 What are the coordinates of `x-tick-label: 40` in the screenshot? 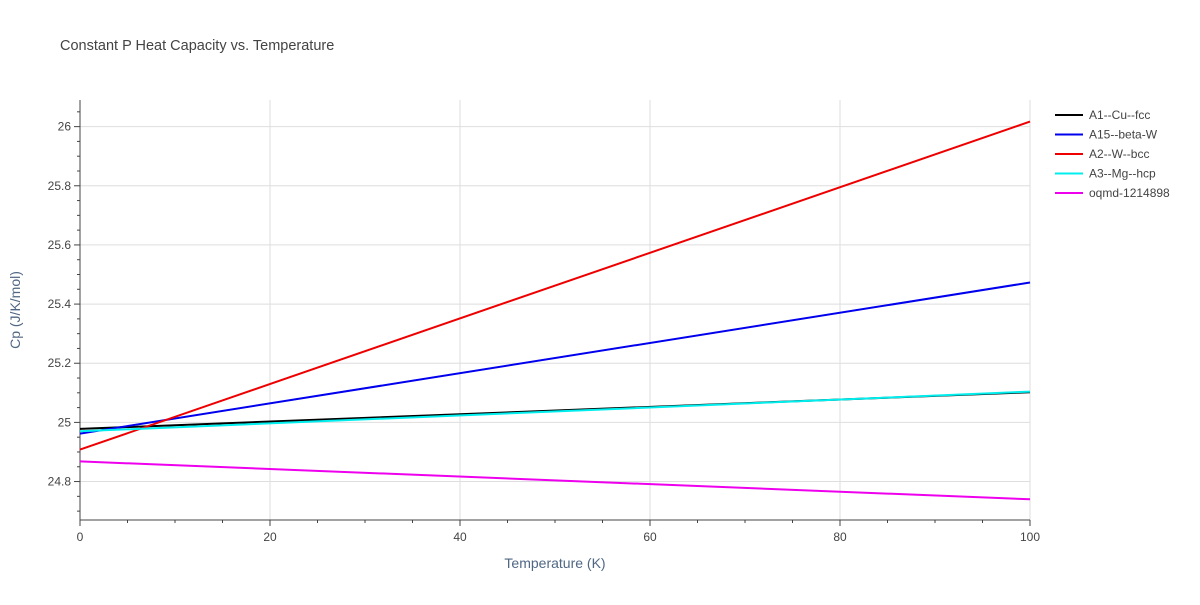 It's located at (460, 537).